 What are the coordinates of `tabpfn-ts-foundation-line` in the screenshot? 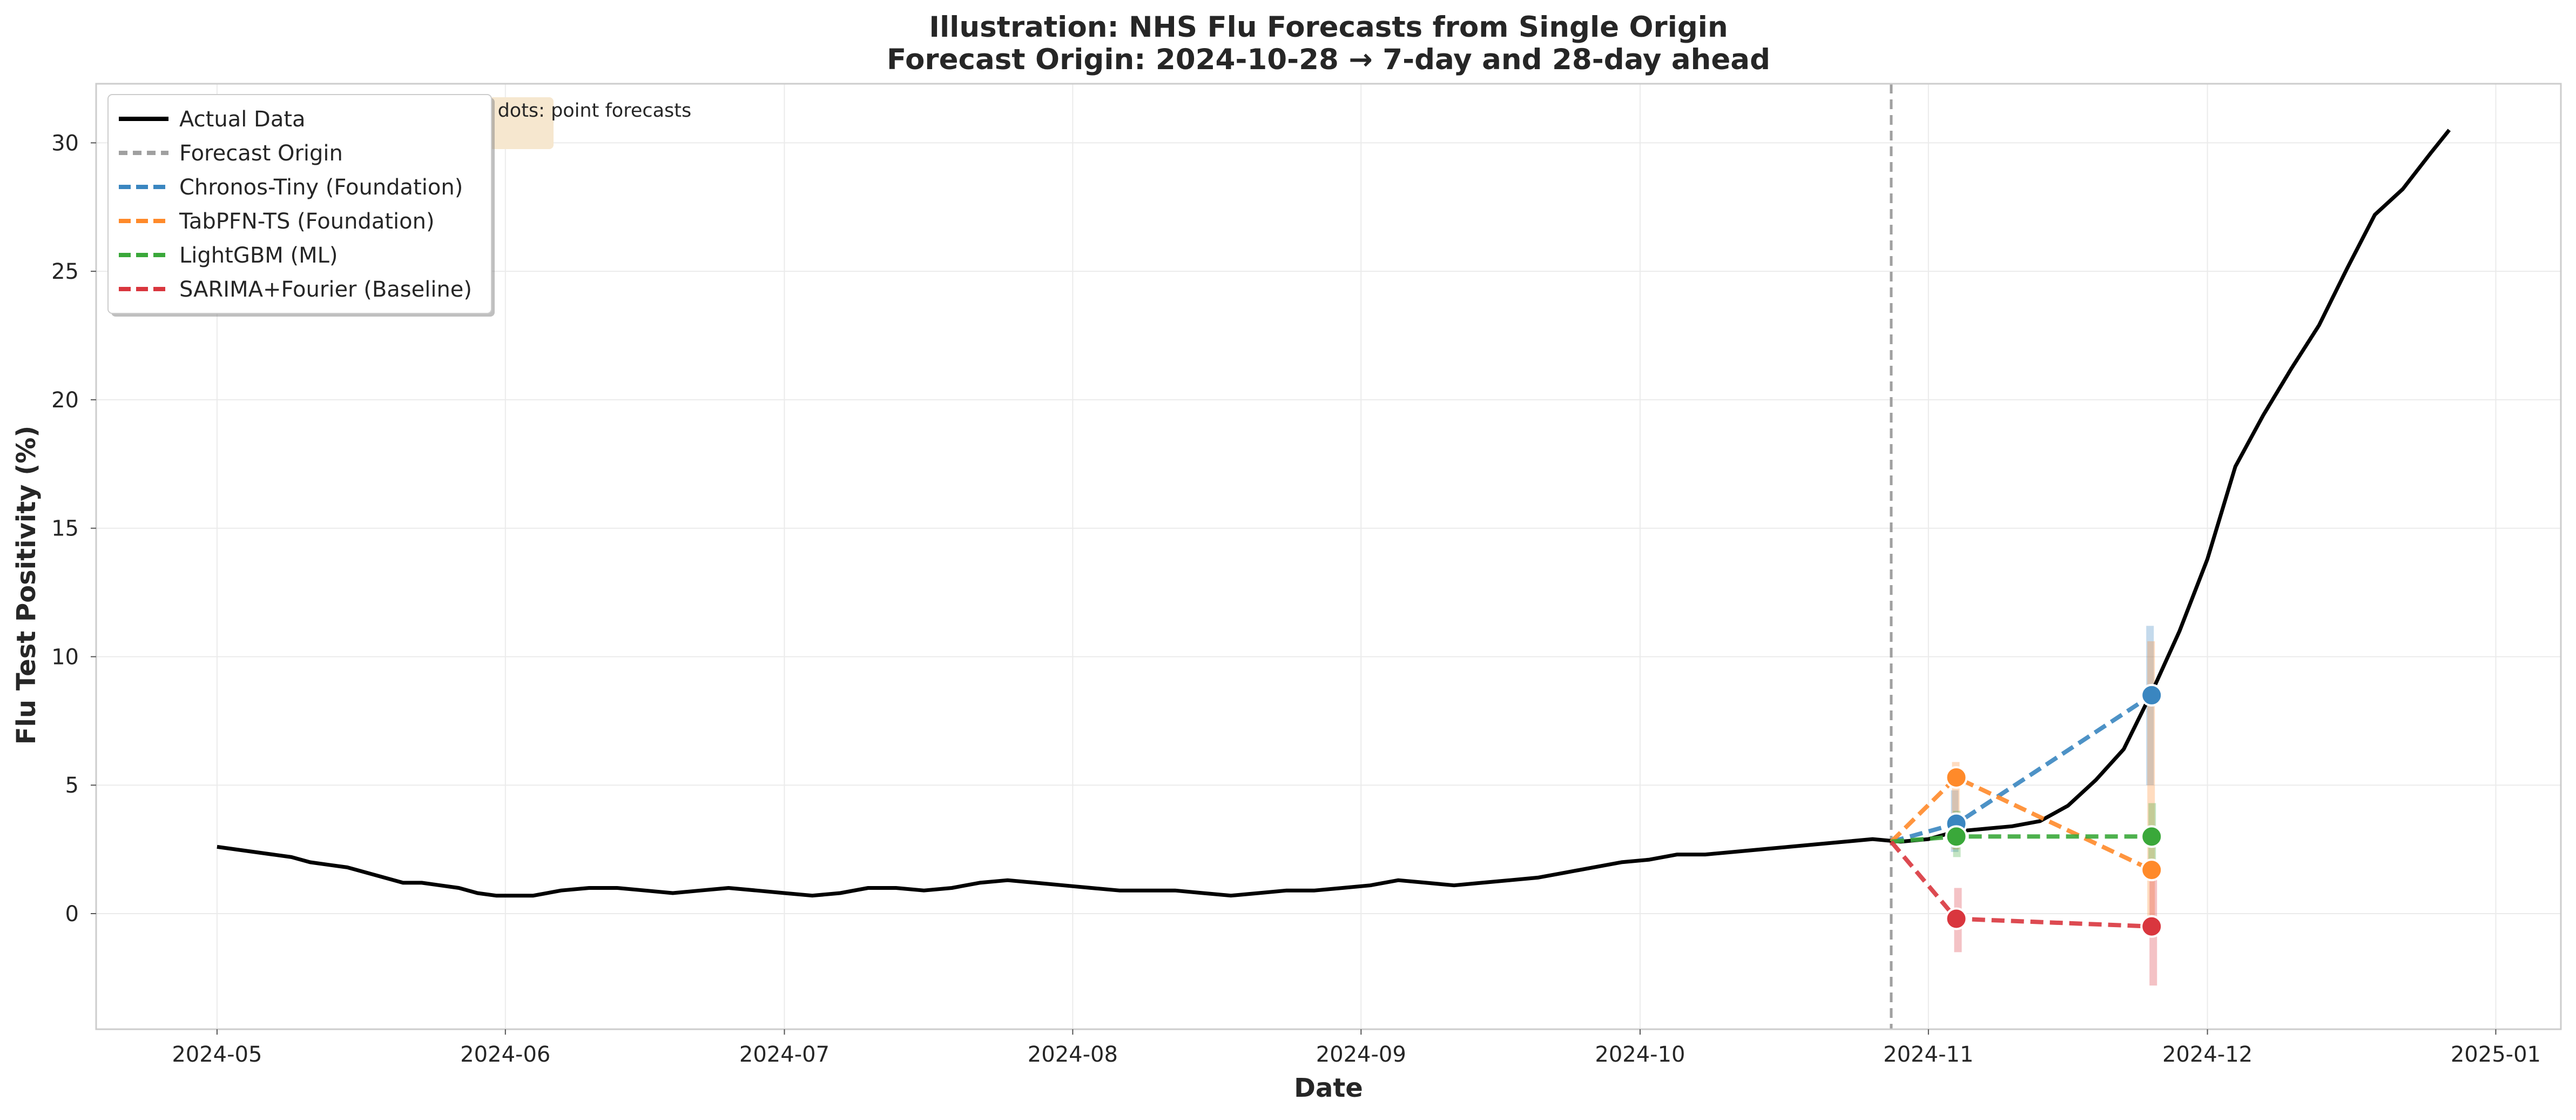 It's located at (2021, 823).